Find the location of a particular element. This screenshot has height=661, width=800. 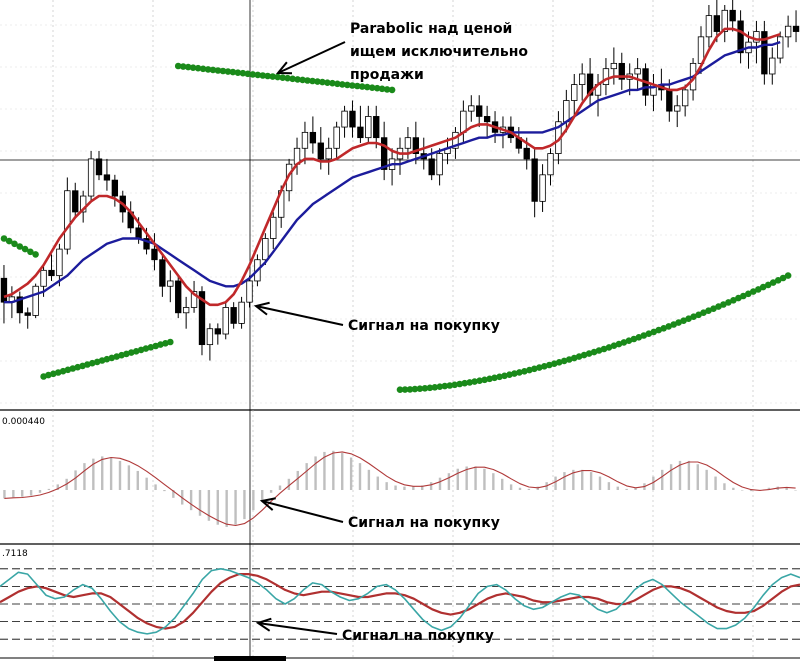

buy-signal-annotation-stochastic: Сигнал на покупку is located at coordinates (418, 636).